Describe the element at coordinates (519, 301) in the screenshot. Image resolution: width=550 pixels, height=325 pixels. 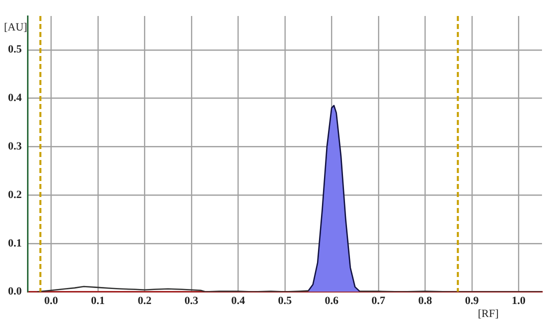
I see `x-tick-label: 1.0` at that location.